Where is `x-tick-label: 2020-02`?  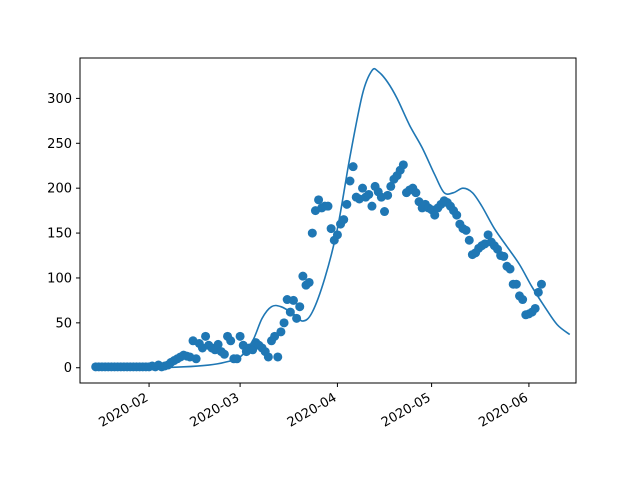
x-tick-label: 2020-02 is located at coordinates (124, 410).